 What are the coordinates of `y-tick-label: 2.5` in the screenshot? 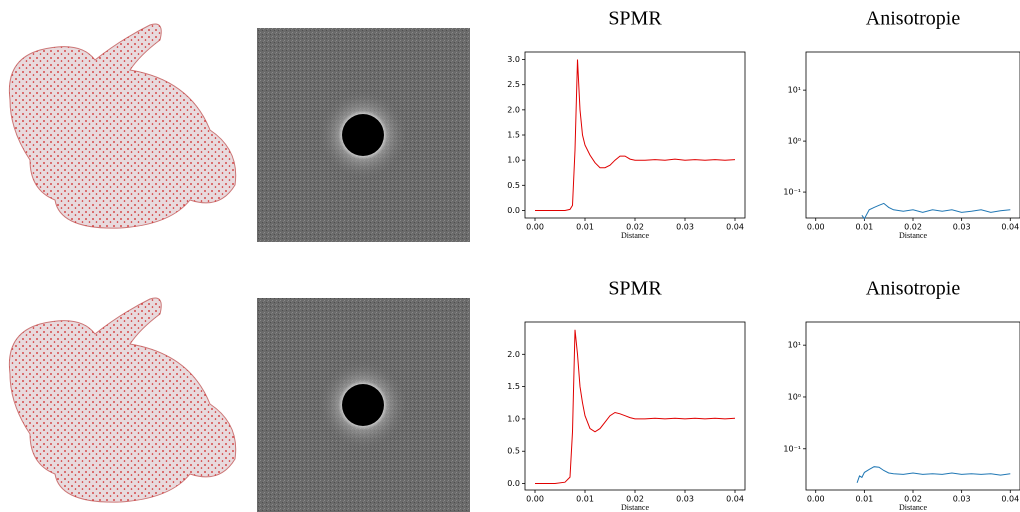 It's located at (513, 84).